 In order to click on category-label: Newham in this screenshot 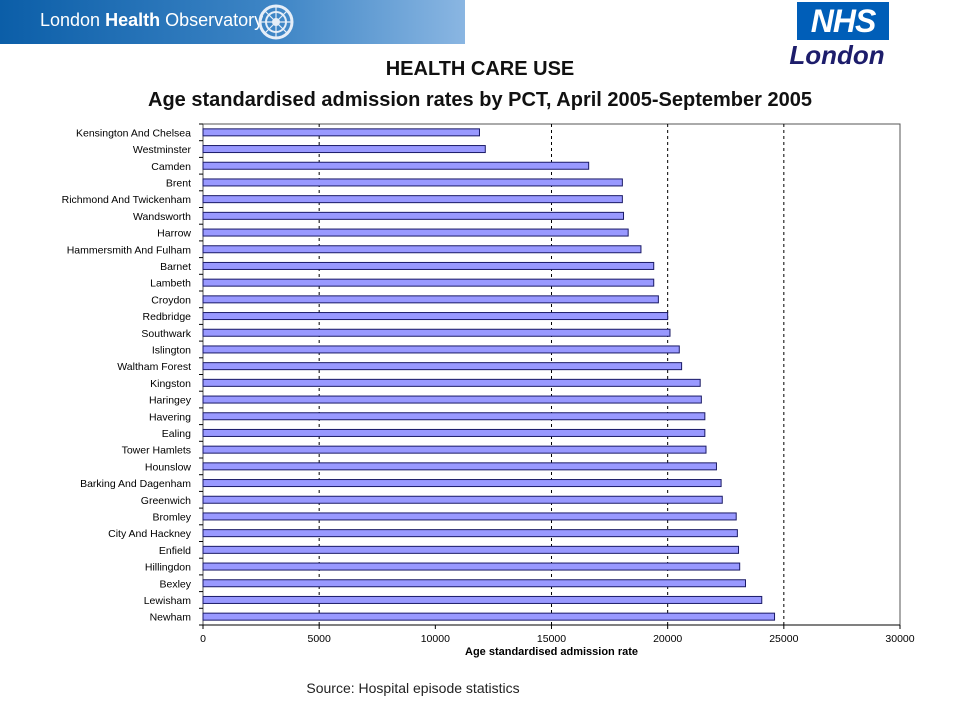, I will do `click(171, 618)`.